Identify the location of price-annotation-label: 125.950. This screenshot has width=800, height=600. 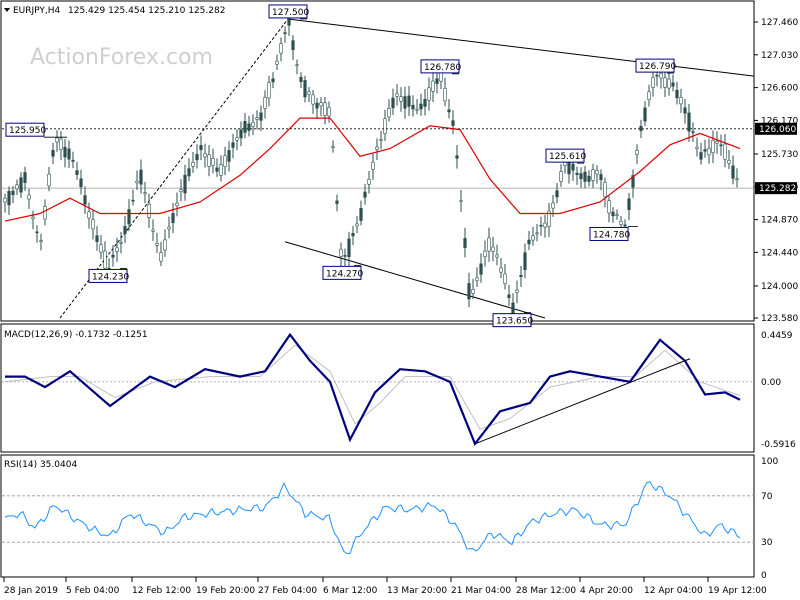
(27, 131).